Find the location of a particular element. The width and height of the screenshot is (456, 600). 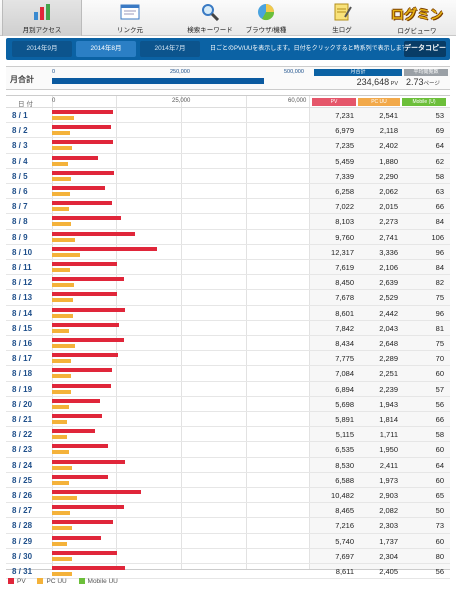

table-row: 8 / 19 6,894 2,239 57 is located at coordinates (228, 389).